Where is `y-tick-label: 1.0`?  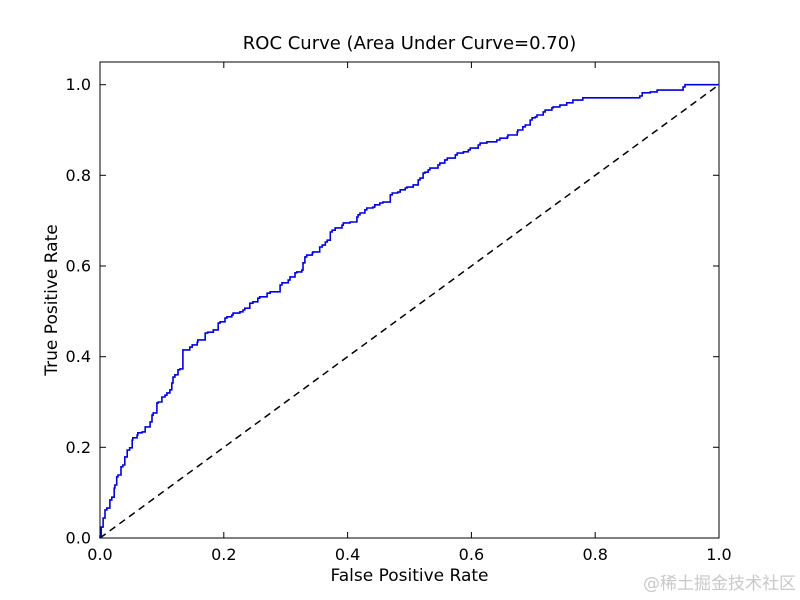 y-tick-label: 1.0 is located at coordinates (78, 84).